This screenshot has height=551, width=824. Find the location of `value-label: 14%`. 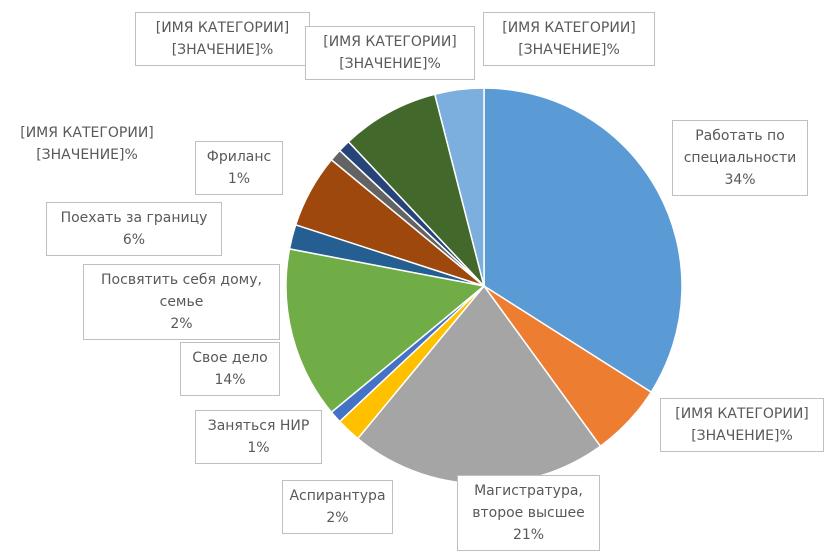

value-label: 14% is located at coordinates (230, 380).